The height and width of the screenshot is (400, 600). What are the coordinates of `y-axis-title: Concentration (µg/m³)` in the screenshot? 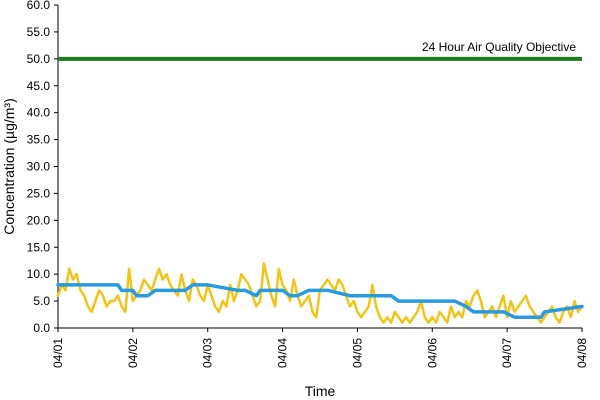 It's located at (9, 166).